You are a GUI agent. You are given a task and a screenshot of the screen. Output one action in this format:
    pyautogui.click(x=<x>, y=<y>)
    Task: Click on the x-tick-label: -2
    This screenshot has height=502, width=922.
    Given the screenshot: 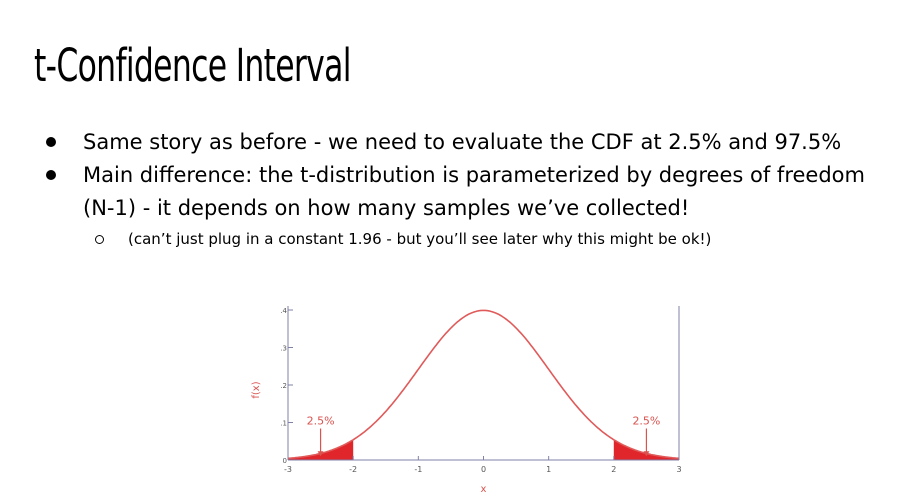 What is the action you would take?
    pyautogui.click(x=353, y=469)
    